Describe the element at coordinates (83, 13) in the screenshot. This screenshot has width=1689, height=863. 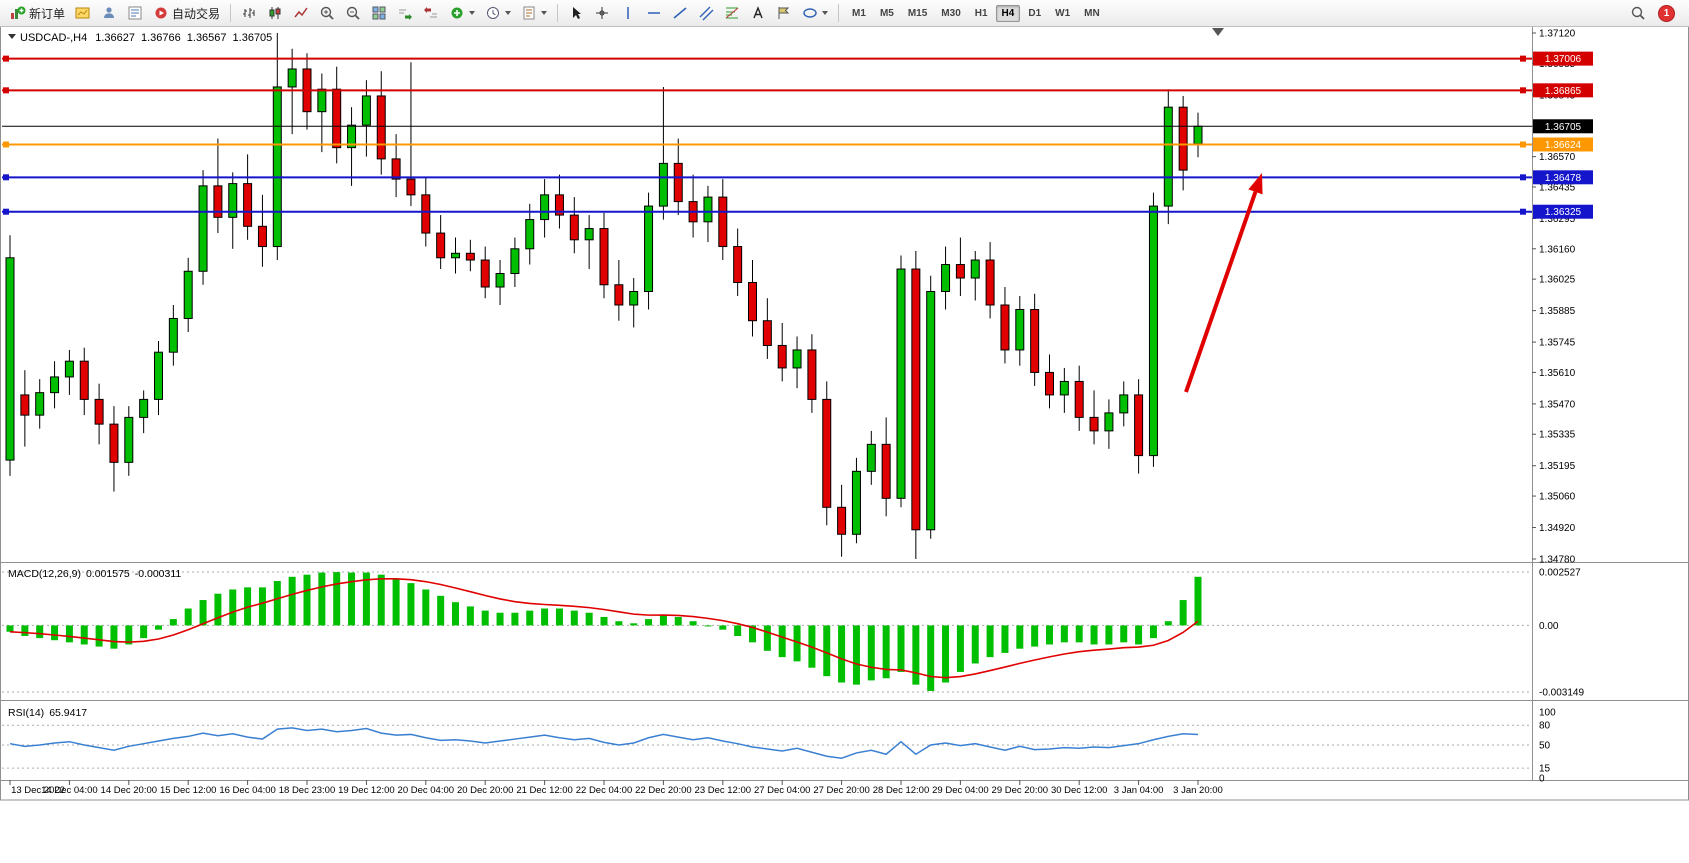
I see `new-chart-button` at that location.